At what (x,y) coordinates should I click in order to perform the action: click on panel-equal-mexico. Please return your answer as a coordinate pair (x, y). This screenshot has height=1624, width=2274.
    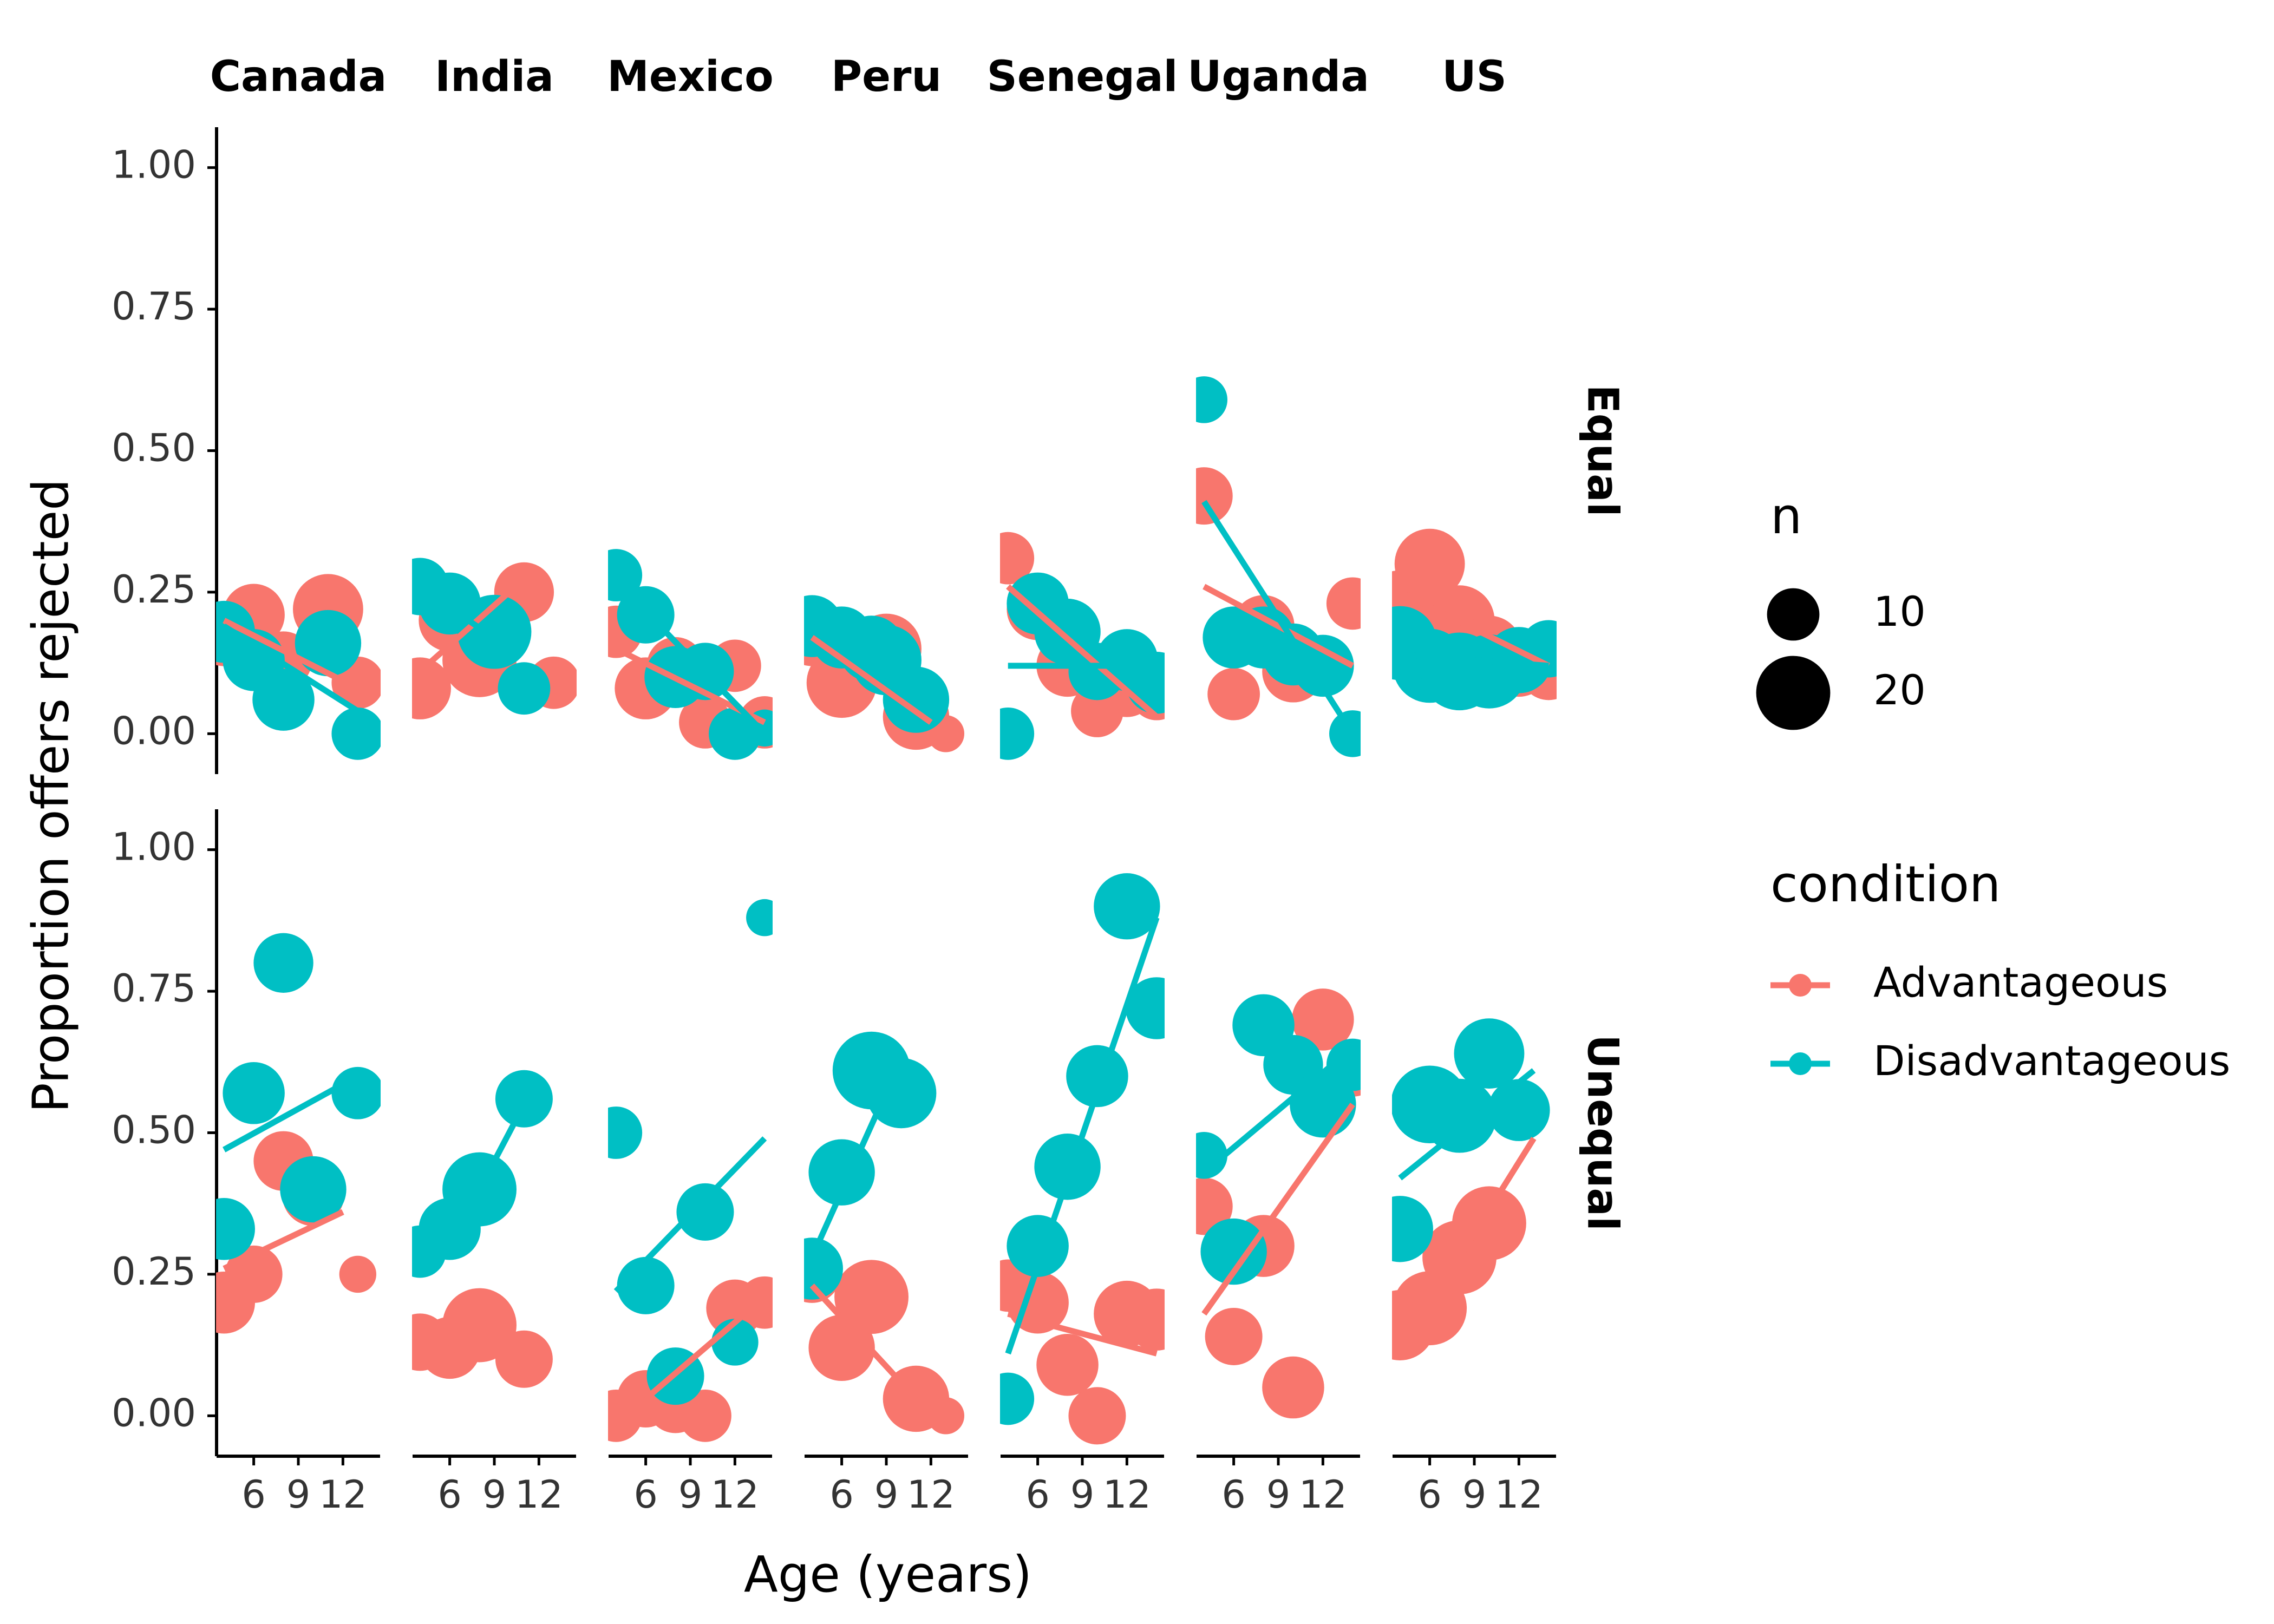
    Looking at the image, I should click on (691, 655).